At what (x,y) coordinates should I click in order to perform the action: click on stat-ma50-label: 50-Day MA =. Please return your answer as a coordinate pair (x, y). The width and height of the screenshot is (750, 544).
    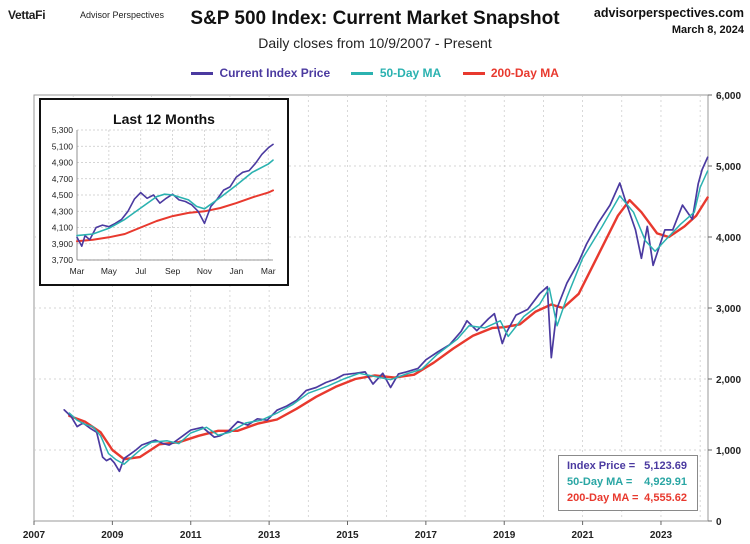
    Looking at the image, I should click on (600, 482).